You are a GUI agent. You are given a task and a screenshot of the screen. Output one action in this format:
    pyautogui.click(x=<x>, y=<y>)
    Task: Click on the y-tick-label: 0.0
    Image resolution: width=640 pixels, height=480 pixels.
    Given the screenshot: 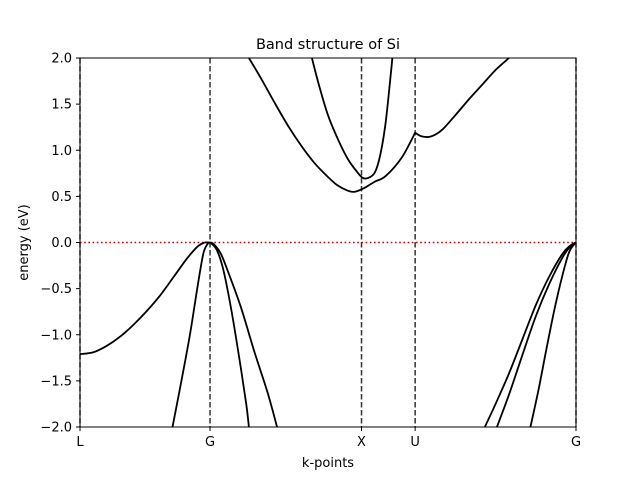 What is the action you would take?
    pyautogui.click(x=61, y=243)
    